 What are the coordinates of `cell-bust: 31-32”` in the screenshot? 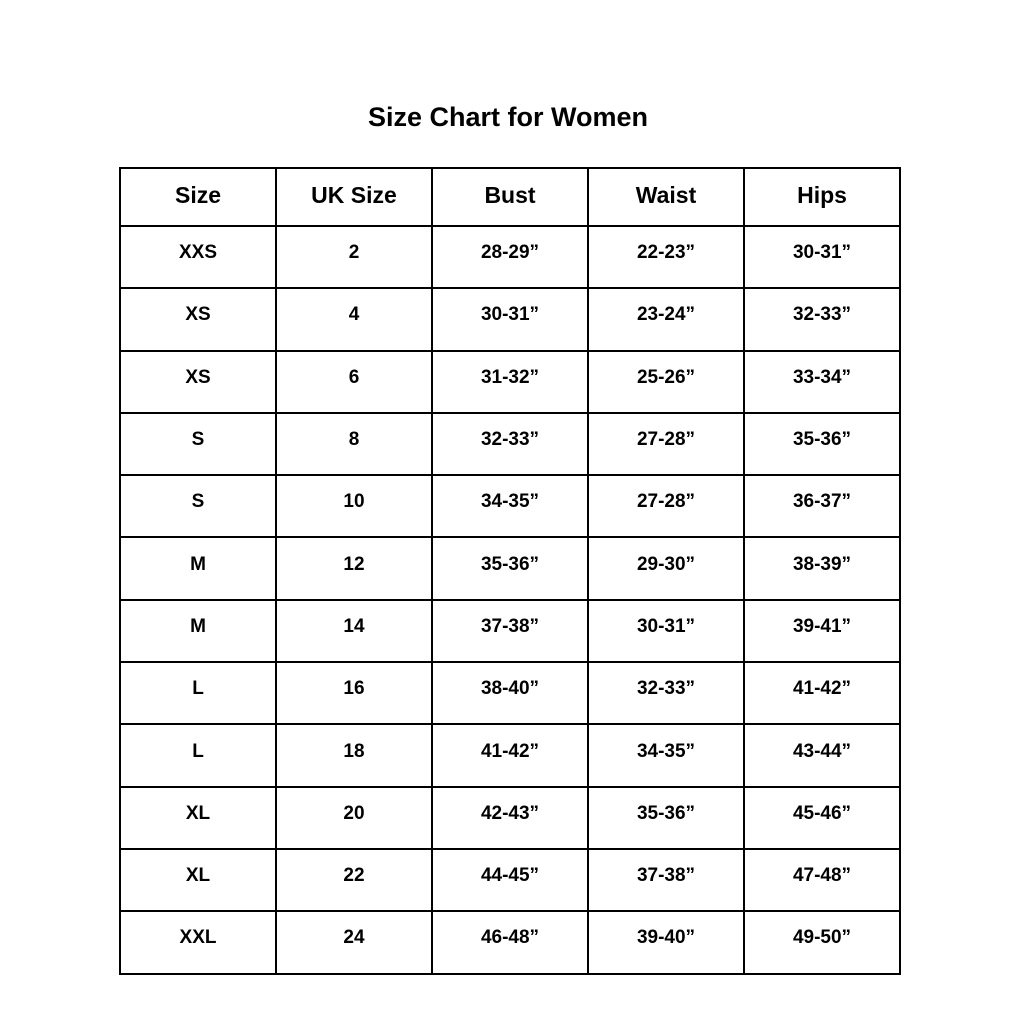 It's located at (510, 381).